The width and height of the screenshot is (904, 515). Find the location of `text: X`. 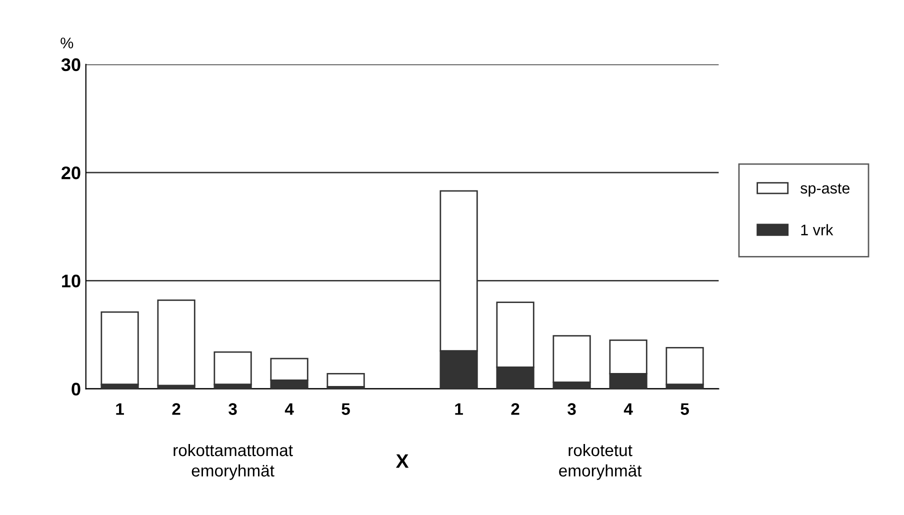

text: X is located at coordinates (402, 461).